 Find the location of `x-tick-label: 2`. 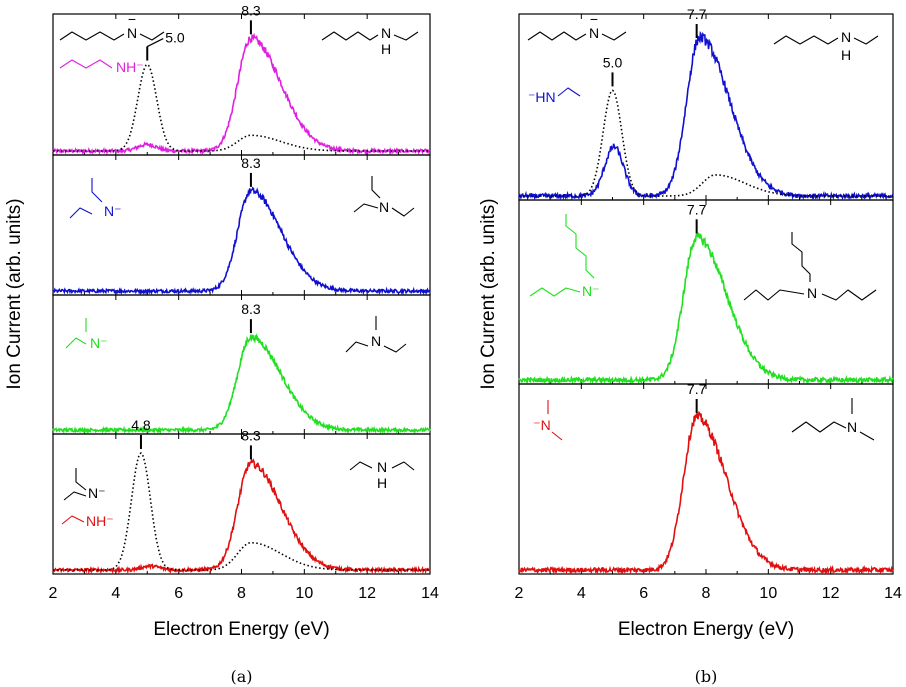

x-tick-label: 2 is located at coordinates (519, 593).